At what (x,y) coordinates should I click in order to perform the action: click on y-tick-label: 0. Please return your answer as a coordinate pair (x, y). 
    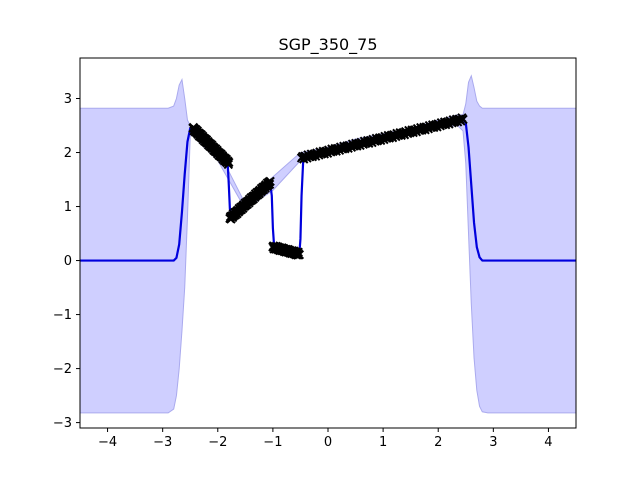
    Looking at the image, I should click on (68, 261).